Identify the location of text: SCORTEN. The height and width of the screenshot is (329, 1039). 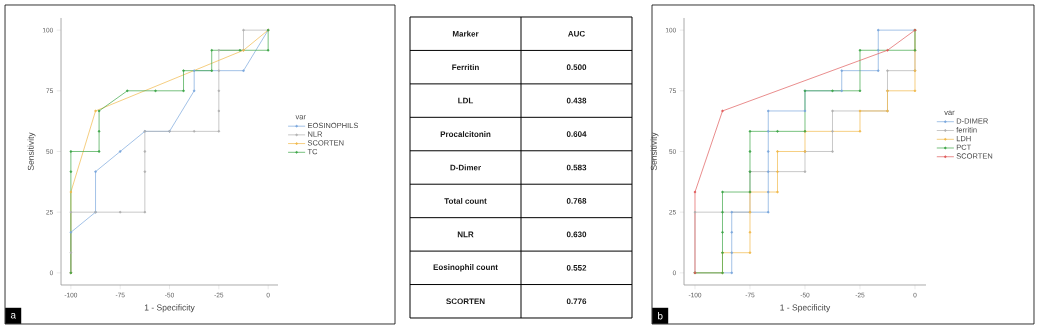
(465, 301).